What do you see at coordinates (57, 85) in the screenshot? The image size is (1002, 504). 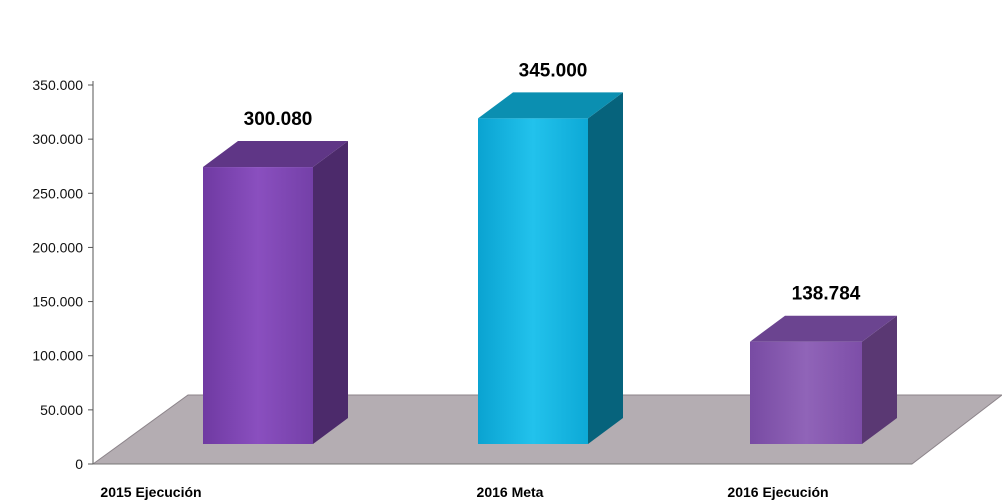 I see `y-tick-label: 350.000` at bounding box center [57, 85].